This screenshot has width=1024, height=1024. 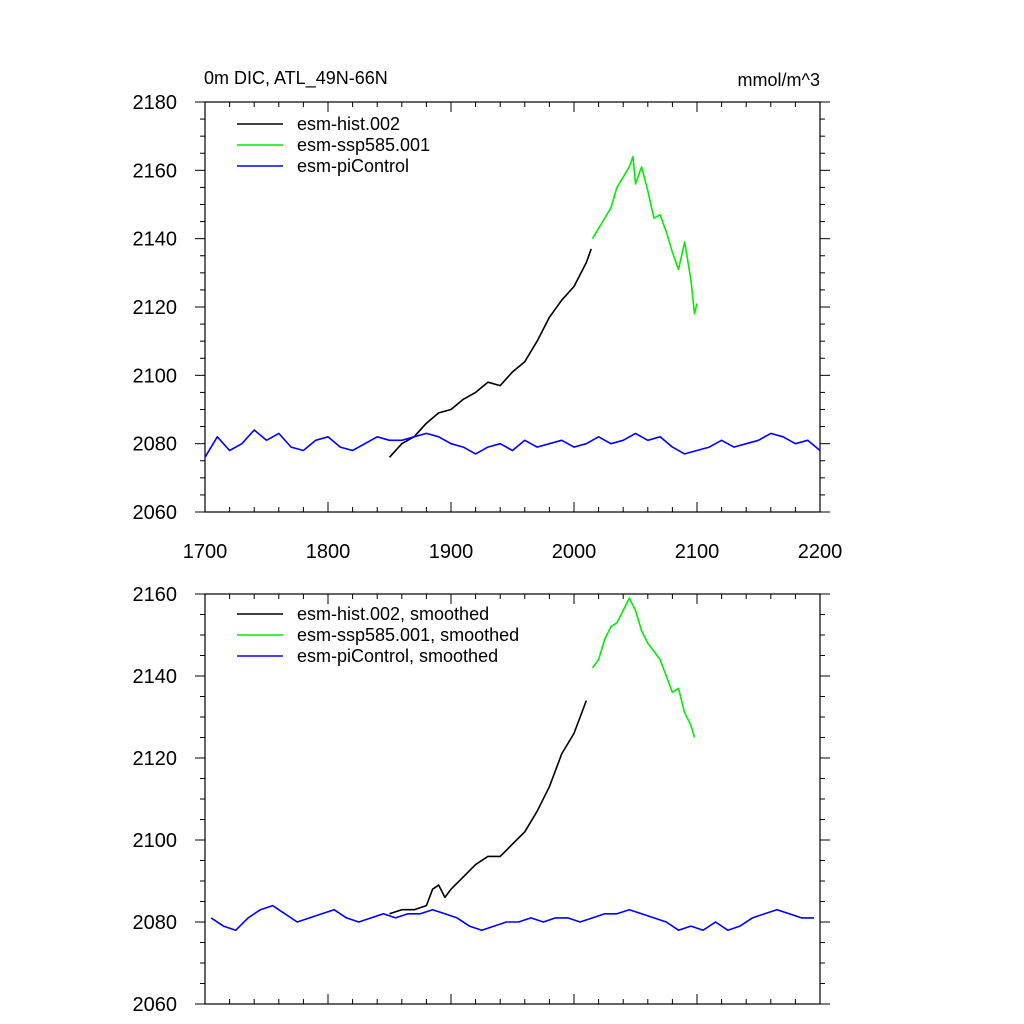 I want to click on y-tick-label: 2180, so click(x=155, y=103).